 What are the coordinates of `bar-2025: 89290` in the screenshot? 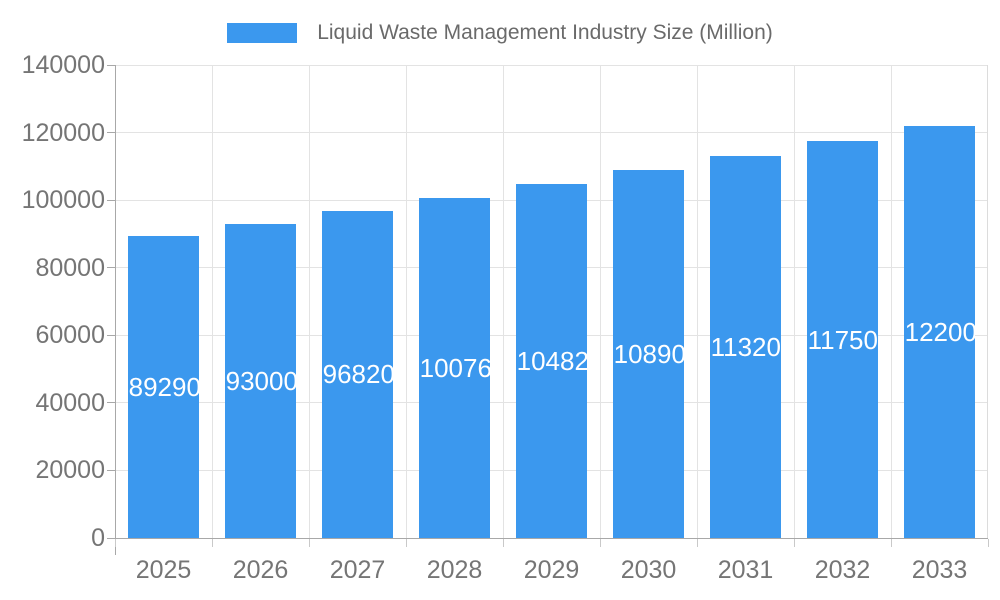 It's located at (163, 387).